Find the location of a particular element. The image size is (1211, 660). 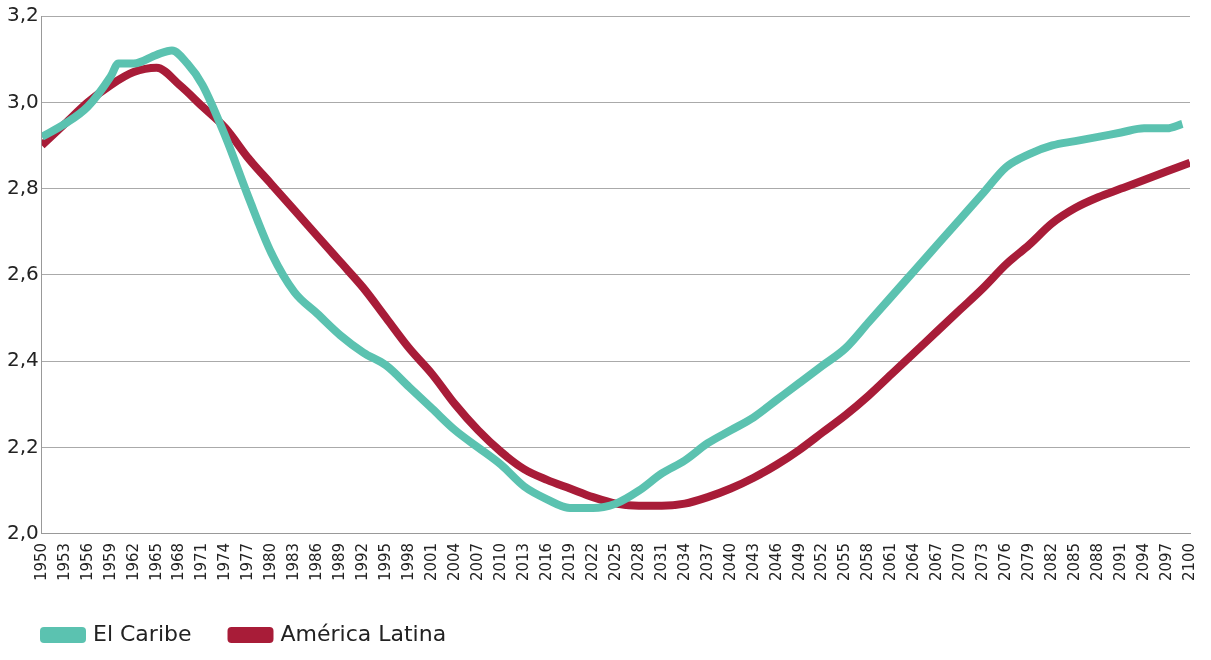

x-tick-label: 2085 is located at coordinates (1074, 562).